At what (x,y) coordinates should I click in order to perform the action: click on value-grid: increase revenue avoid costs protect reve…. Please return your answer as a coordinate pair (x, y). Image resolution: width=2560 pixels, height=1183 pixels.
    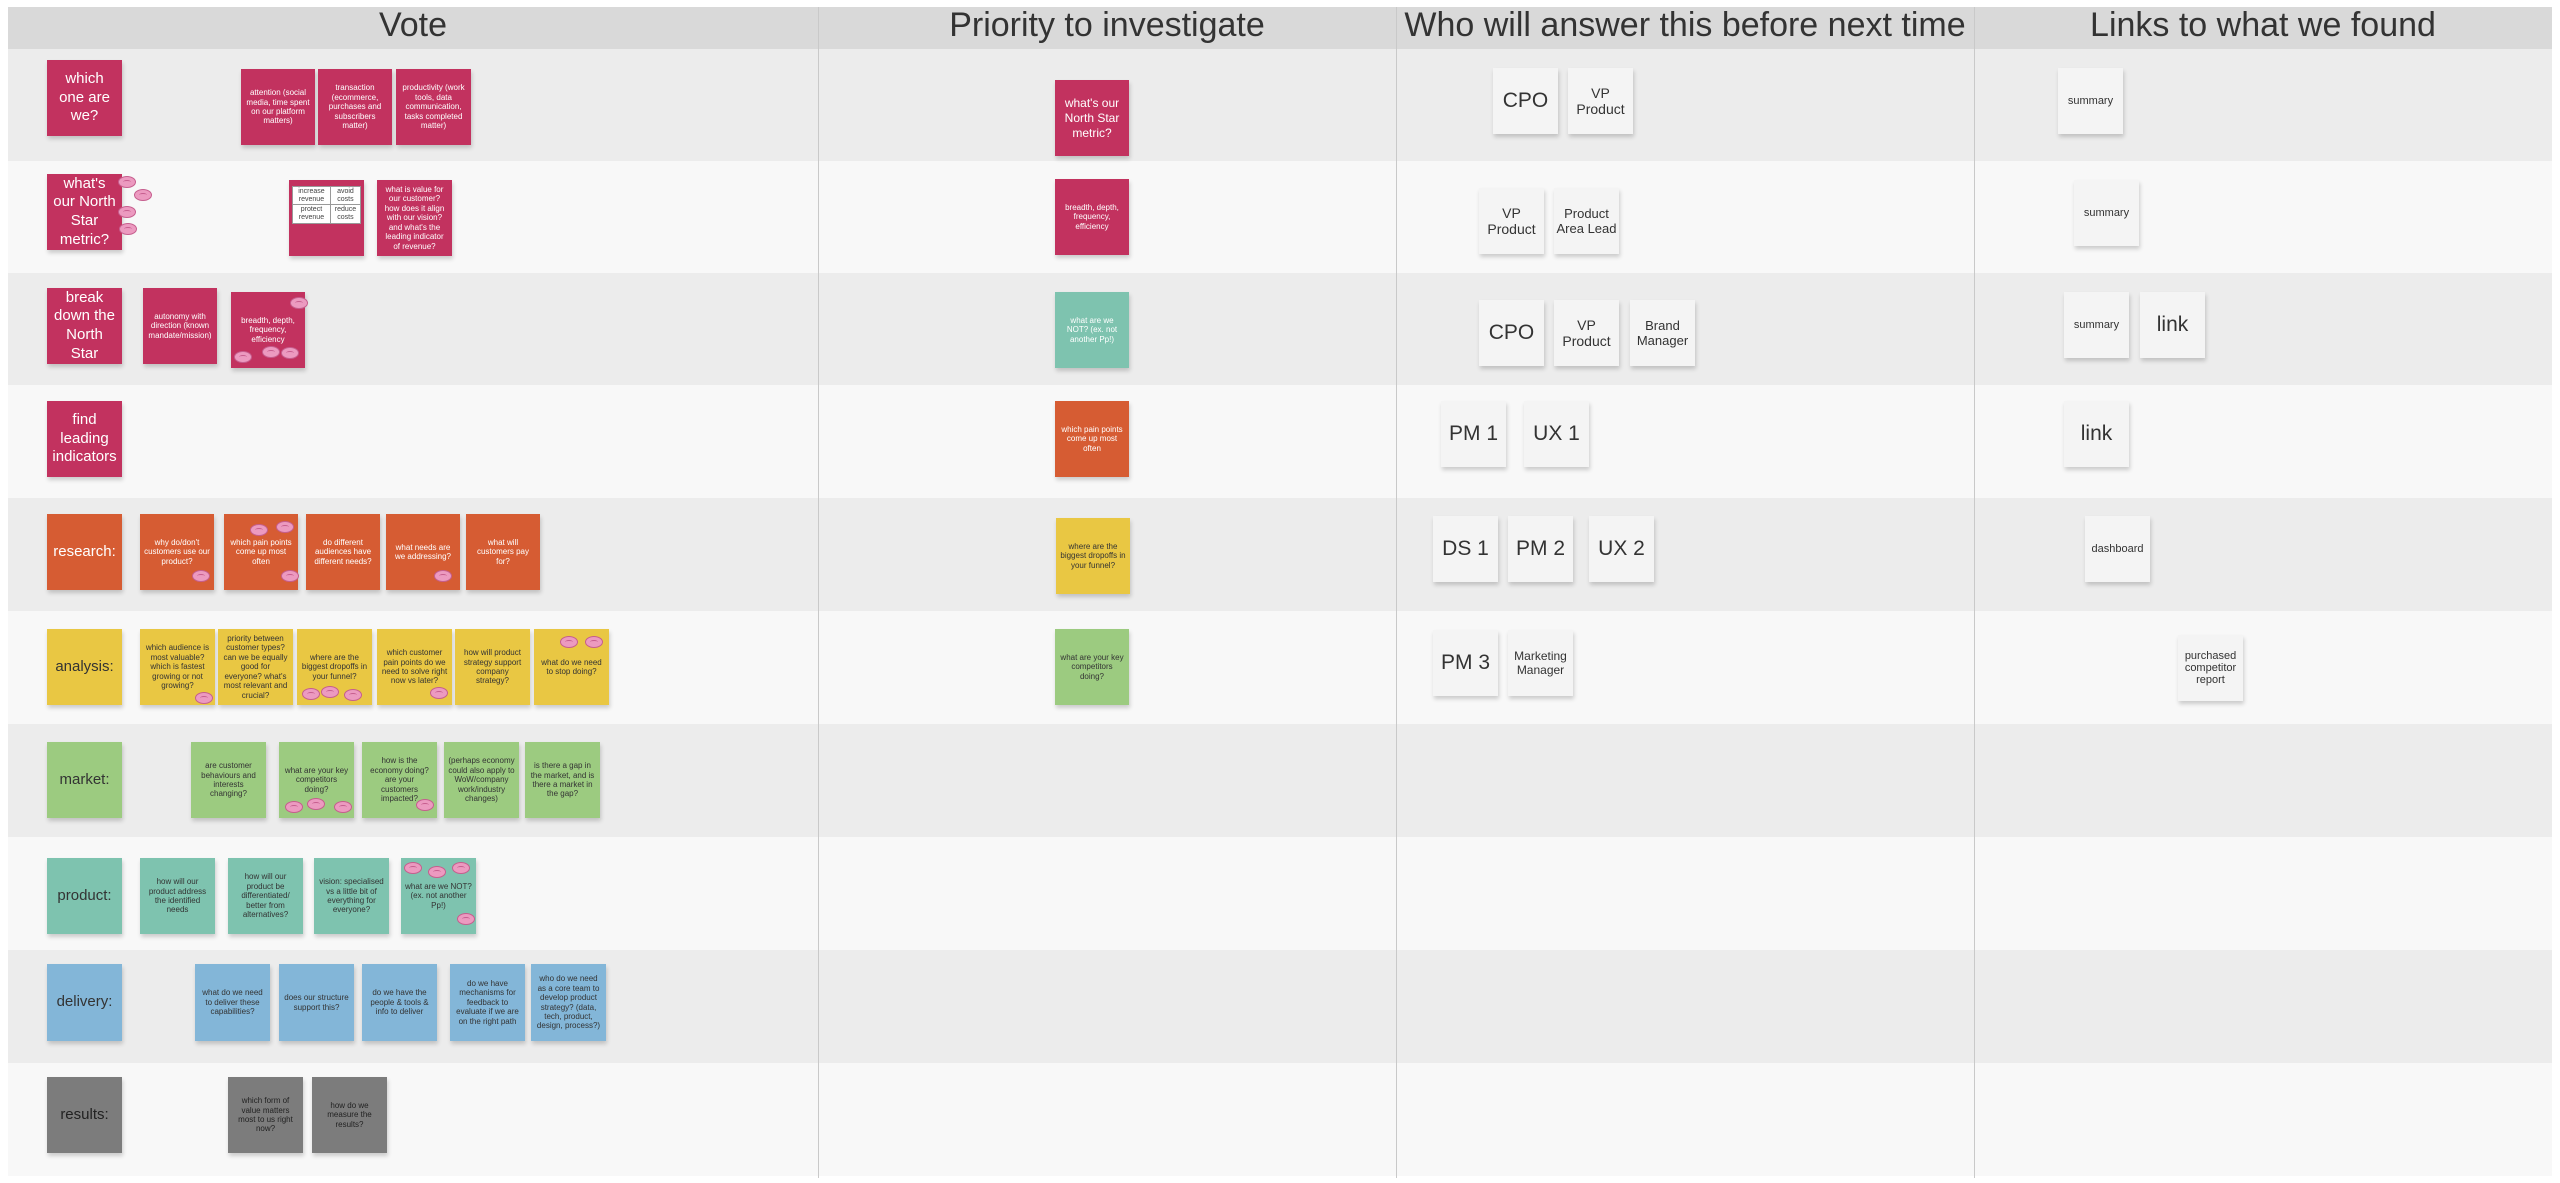
    Looking at the image, I should click on (327, 204).